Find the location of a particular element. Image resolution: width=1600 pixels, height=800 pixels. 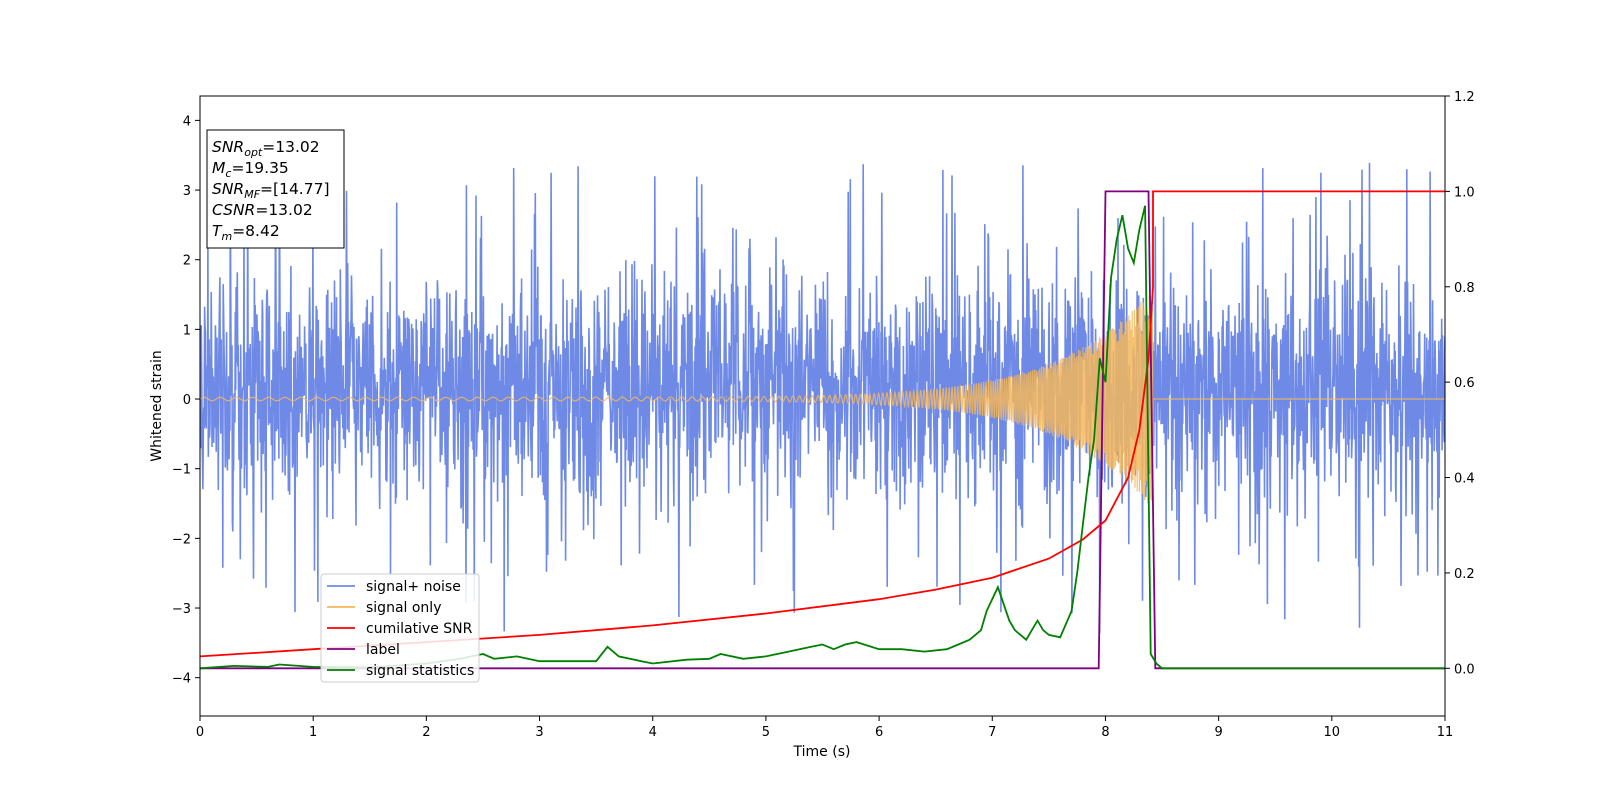

info-line: CSNR=13.02 is located at coordinates (262, 210).